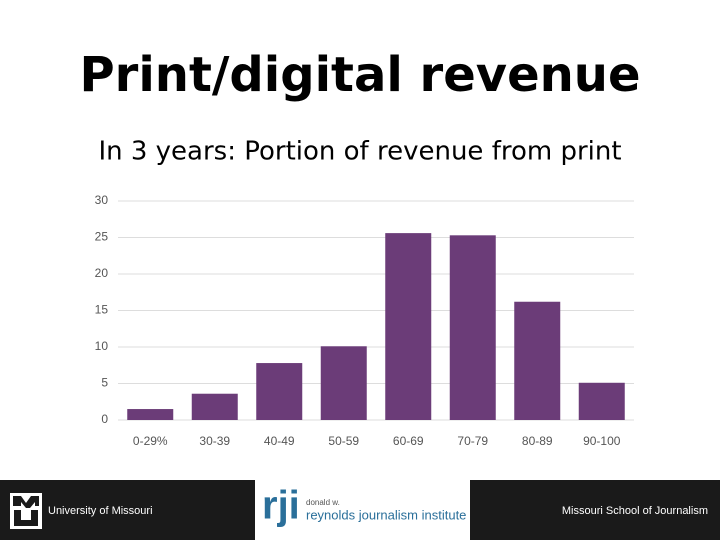  Describe the element at coordinates (602, 441) in the screenshot. I see `x-tick-label: 90-100` at that location.